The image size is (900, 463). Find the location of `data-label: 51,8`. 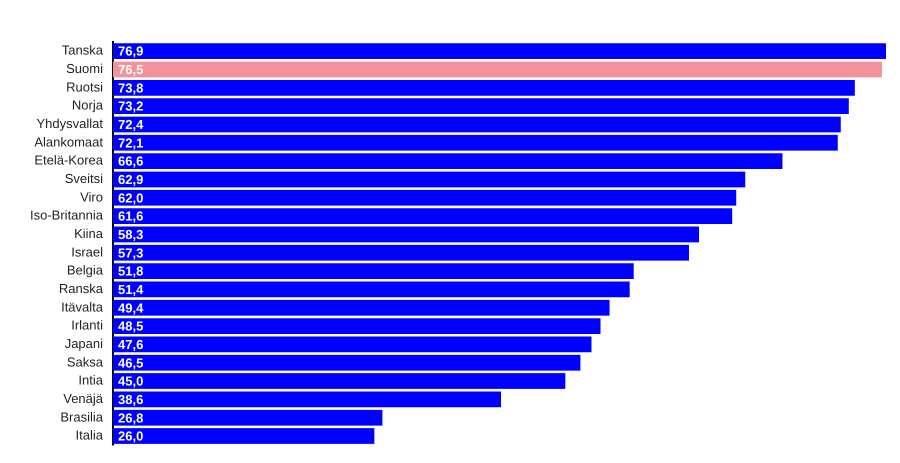

data-label: 51,8 is located at coordinates (131, 271).